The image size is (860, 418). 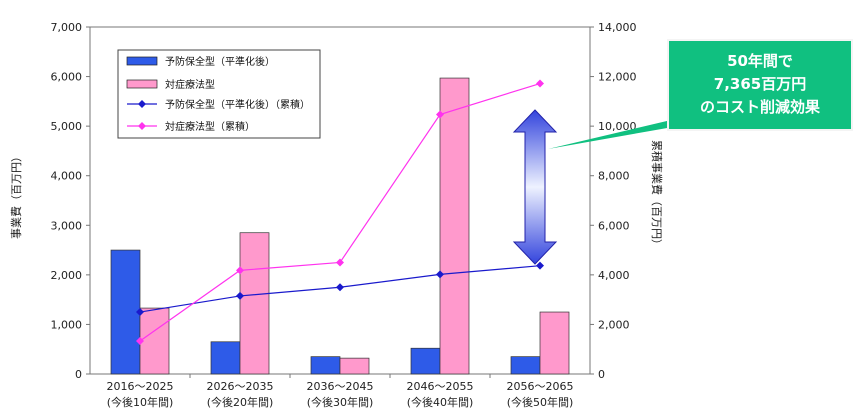 What do you see at coordinates (142, 61) in the screenshot?
I see `legend-swatch-bar-preventive` at bounding box center [142, 61].